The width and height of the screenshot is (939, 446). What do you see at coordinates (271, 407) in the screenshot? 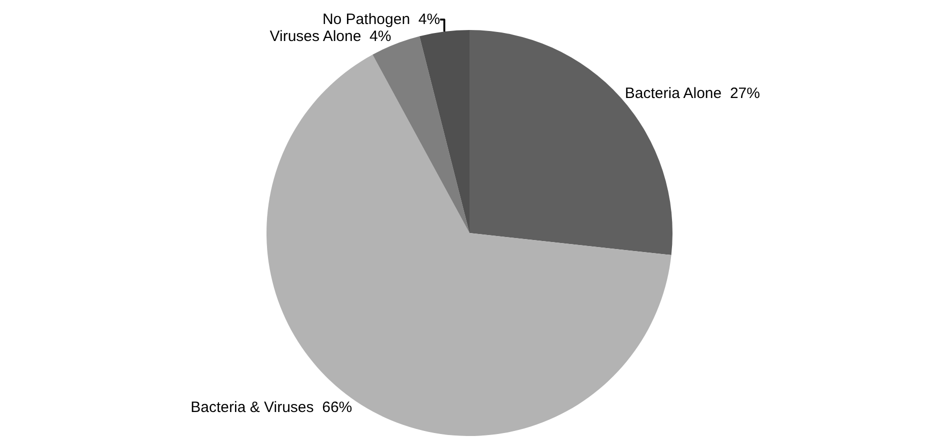
I see `slice-label: Bacteria & Viruses 66%` at bounding box center [271, 407].